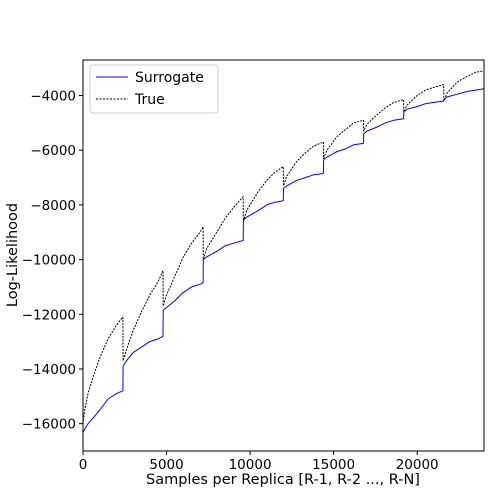 This screenshot has width=491, height=491. What do you see at coordinates (49, 370) in the screenshot?
I see `y-tick-label: −14000` at bounding box center [49, 370].